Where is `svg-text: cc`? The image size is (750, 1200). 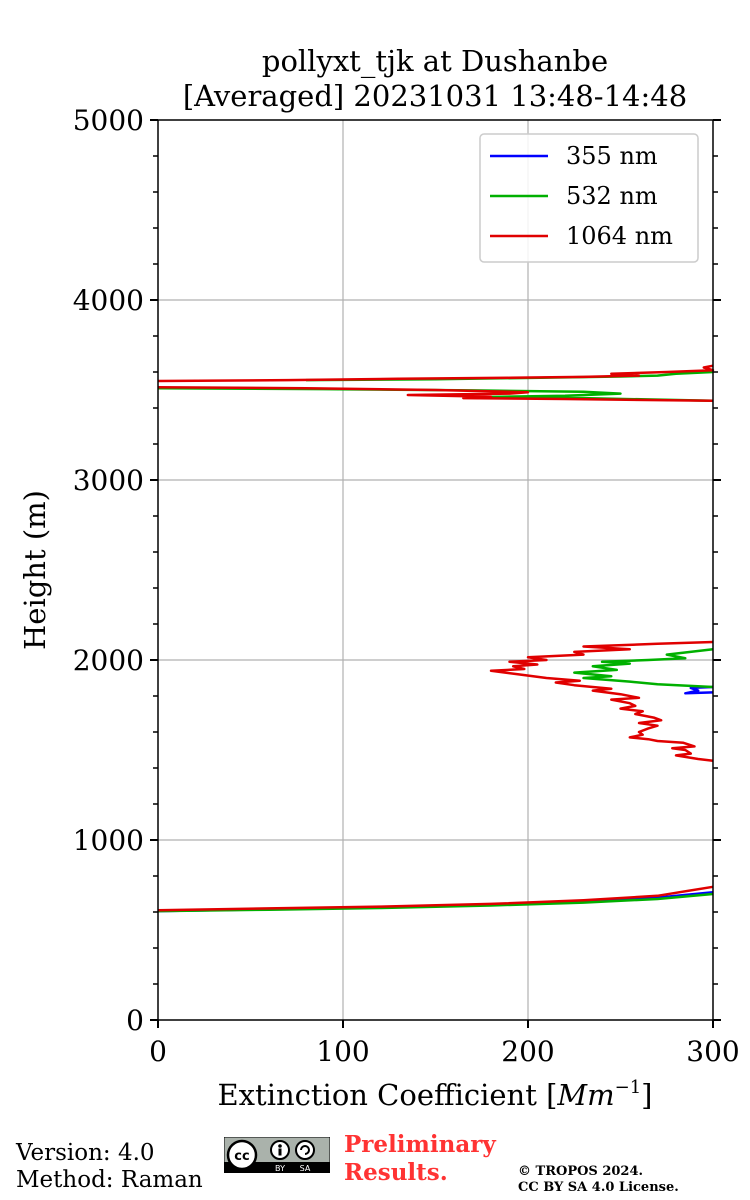 svg-text: cc is located at coordinates (241, 1156).